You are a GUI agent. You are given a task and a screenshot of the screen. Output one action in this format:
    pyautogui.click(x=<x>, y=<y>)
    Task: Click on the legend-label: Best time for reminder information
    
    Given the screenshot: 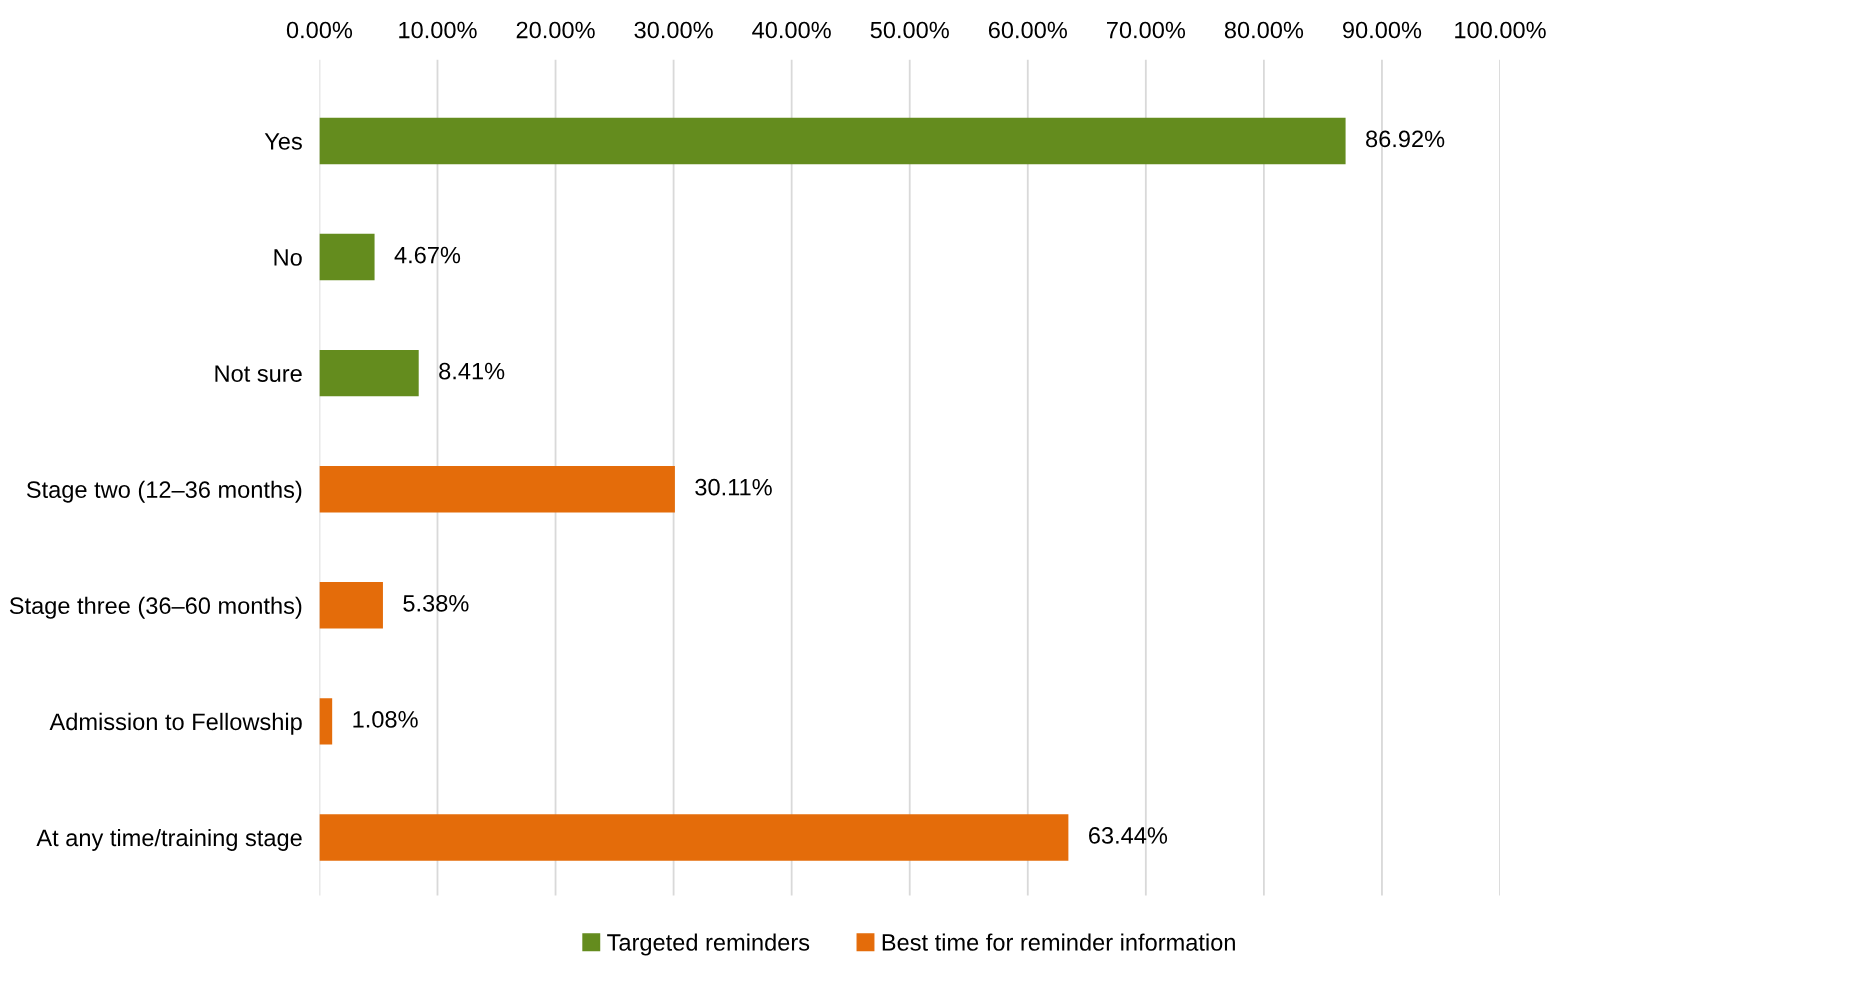 What is the action you would take?
    pyautogui.click(x=1058, y=942)
    